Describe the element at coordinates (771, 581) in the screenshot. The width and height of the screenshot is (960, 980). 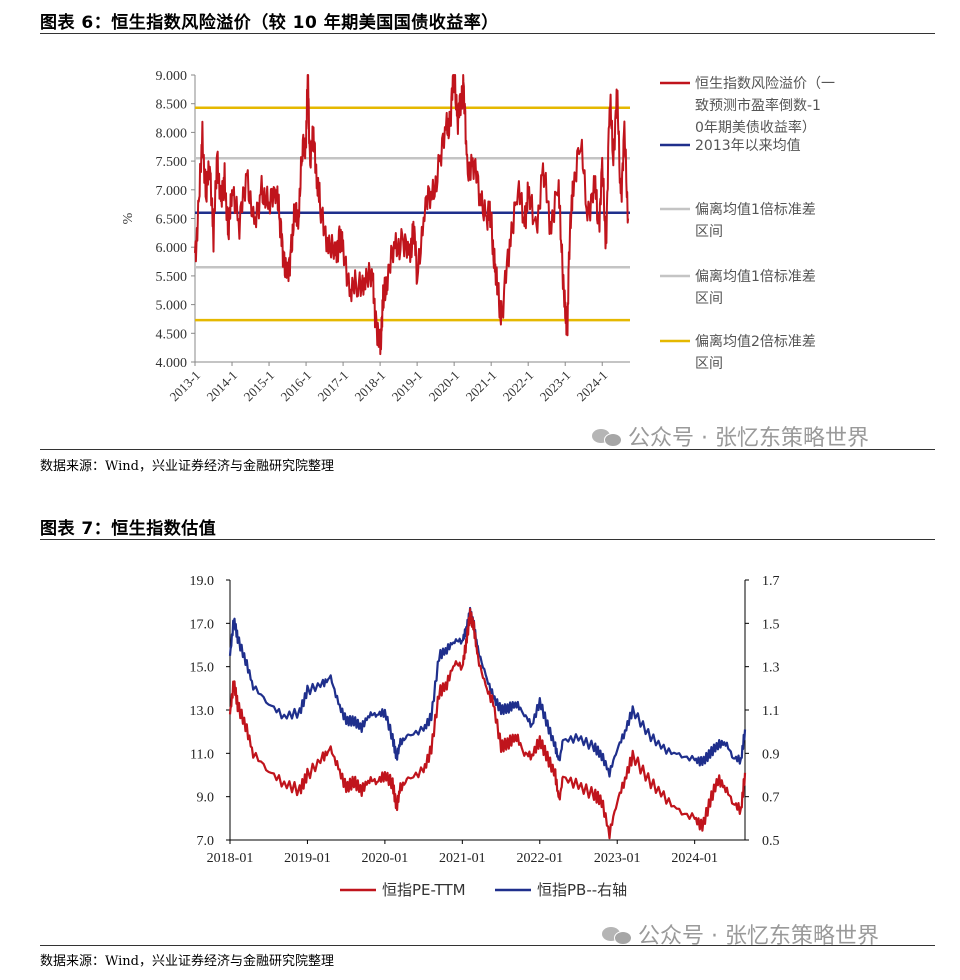
I see `right-tick-label: 1.7` at that location.